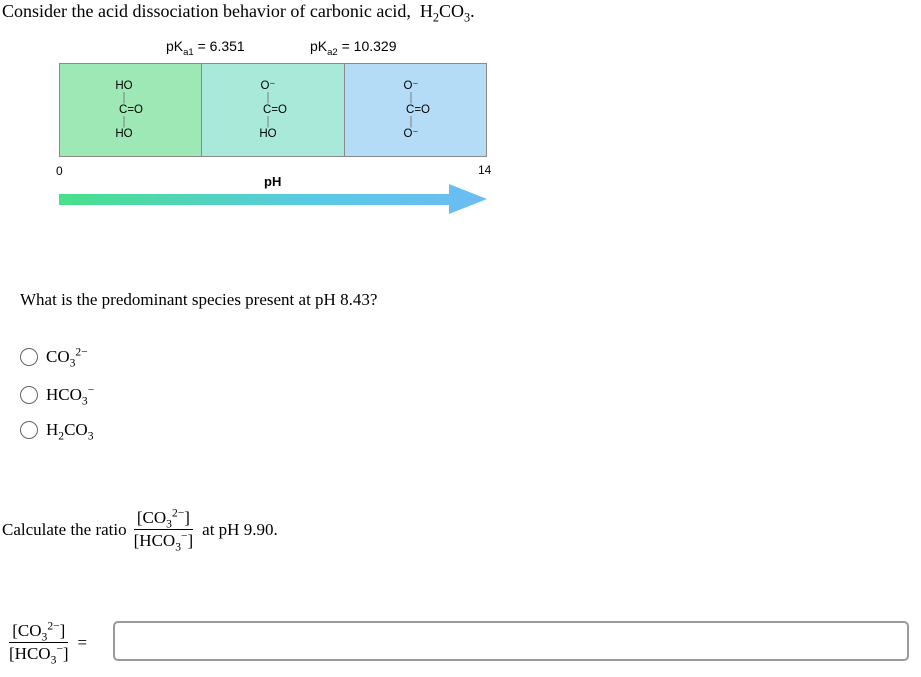 The image size is (921, 677). What do you see at coordinates (59, 171) in the screenshot?
I see `axis-min-label: 0` at bounding box center [59, 171].